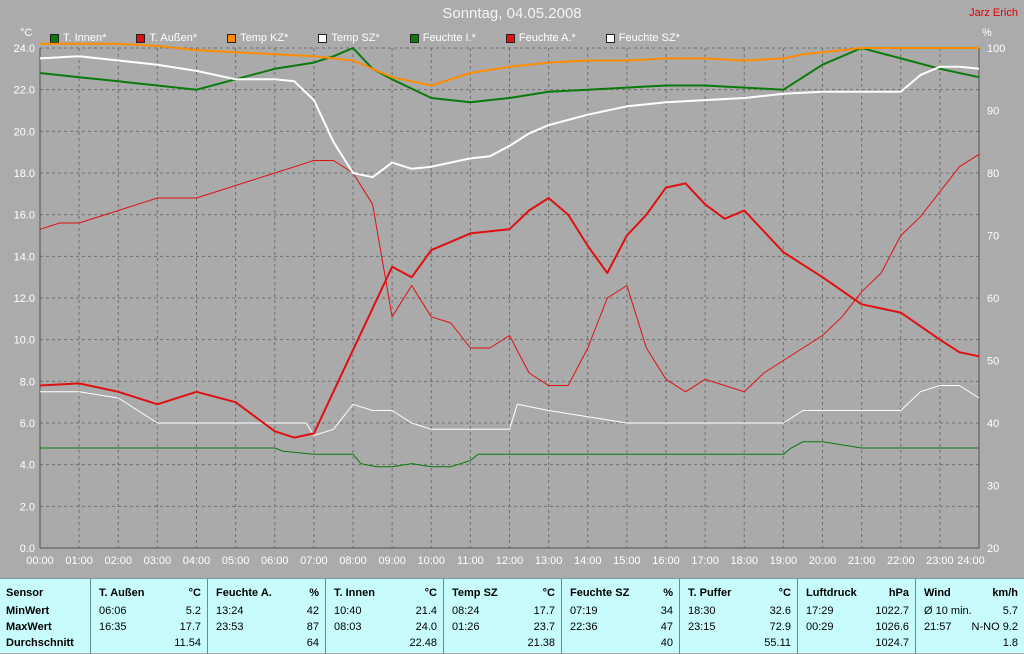  Describe the element at coordinates (831, 593) in the screenshot. I see `column-header: Luftdruck` at that location.